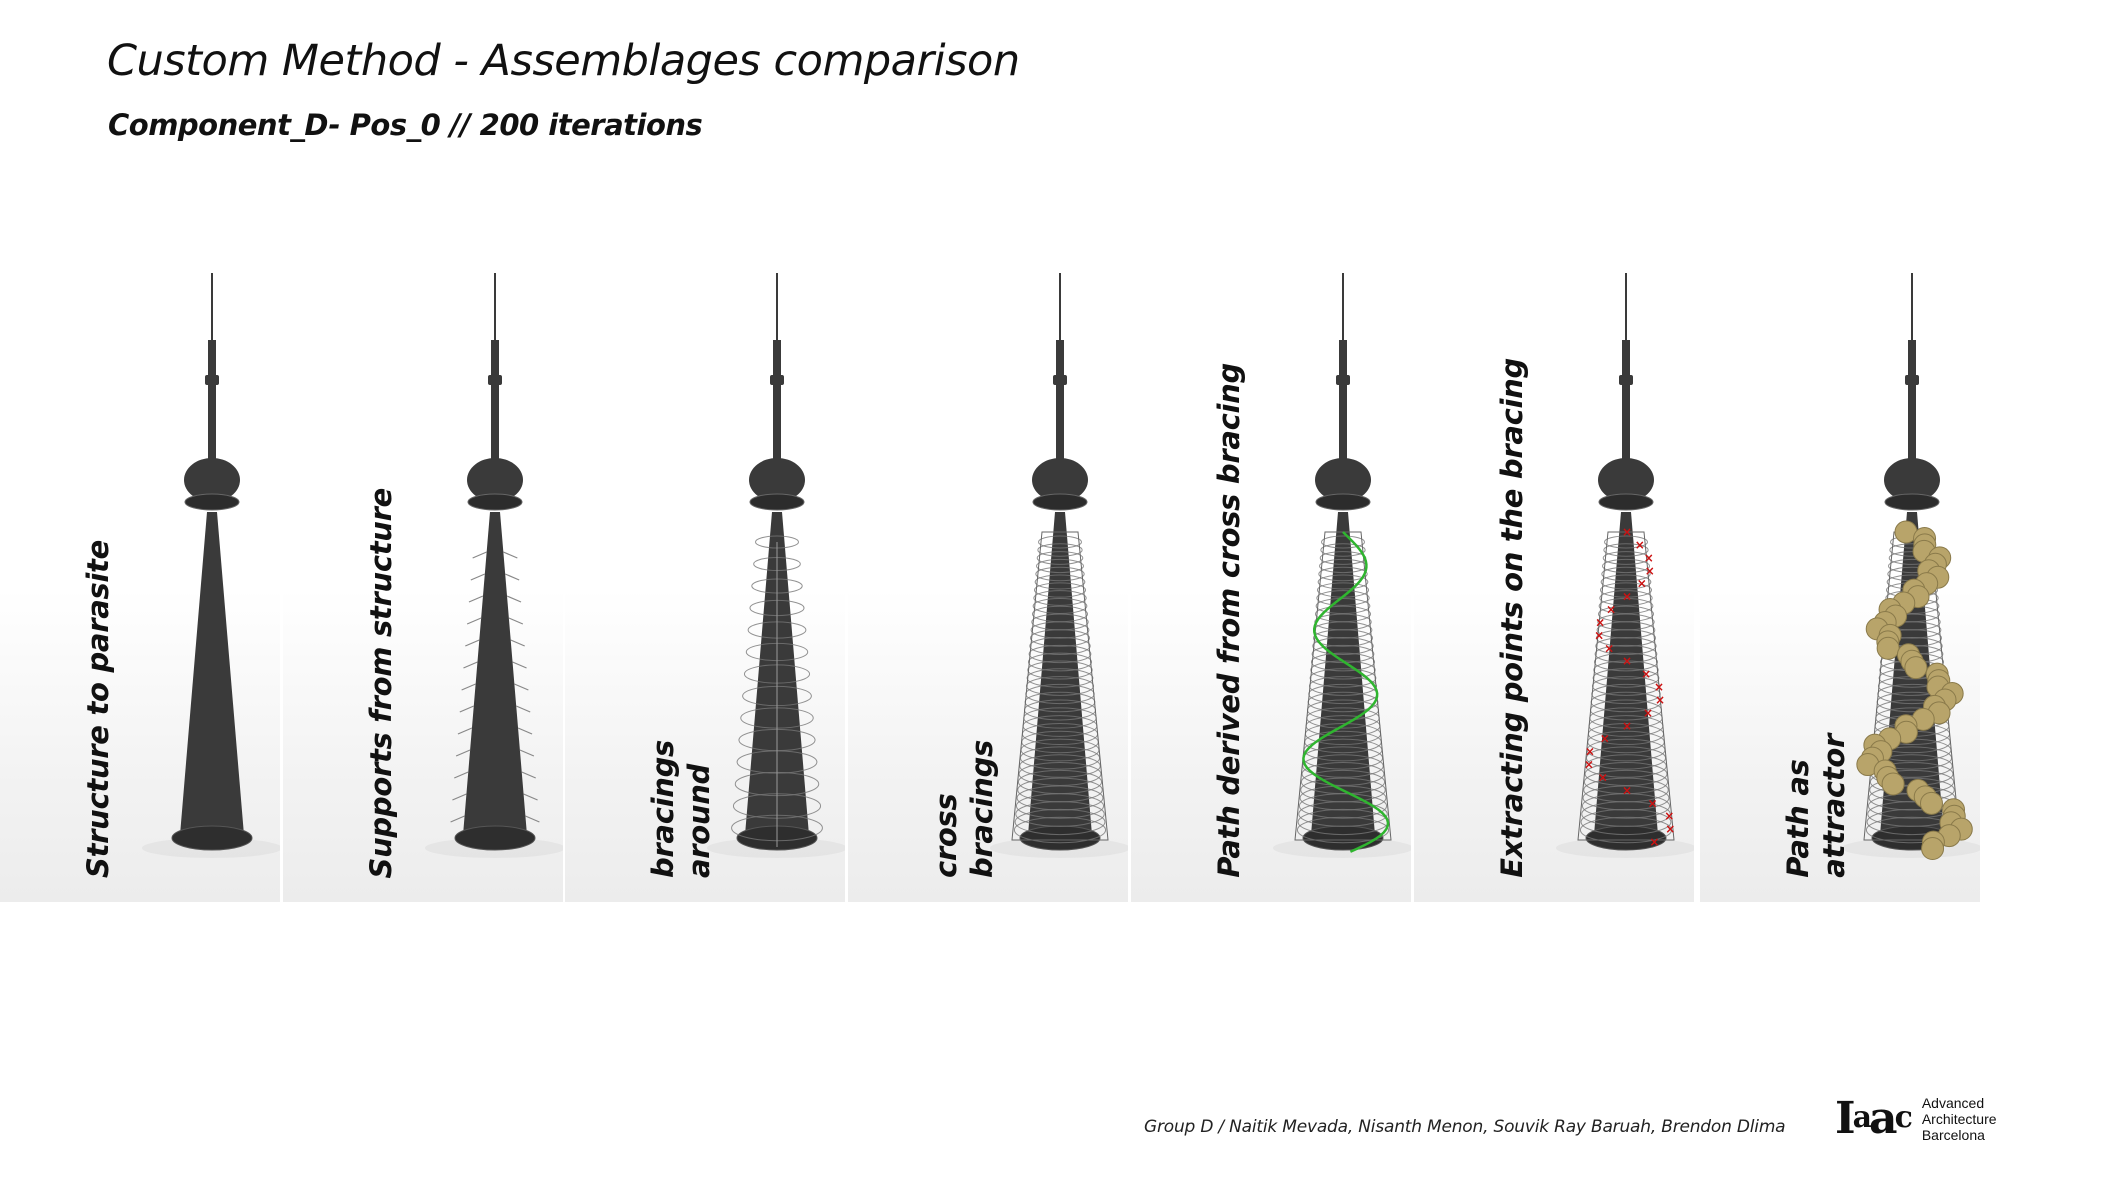 This screenshot has height=1187, width=2111. I want to click on panel-cross-bracings: cross bracings, so click(988, 576).